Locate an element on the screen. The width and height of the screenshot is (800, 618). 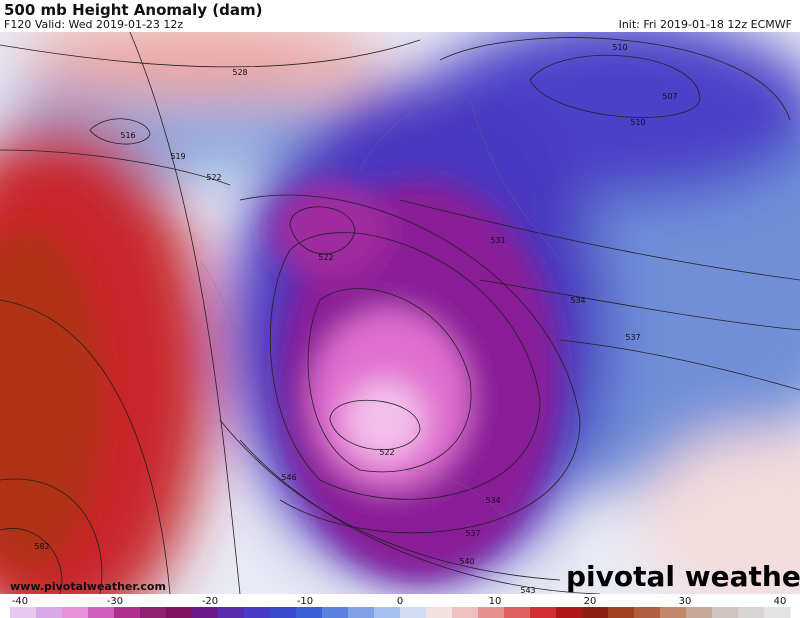
contour-label: 540 is located at coordinates (466, 561).